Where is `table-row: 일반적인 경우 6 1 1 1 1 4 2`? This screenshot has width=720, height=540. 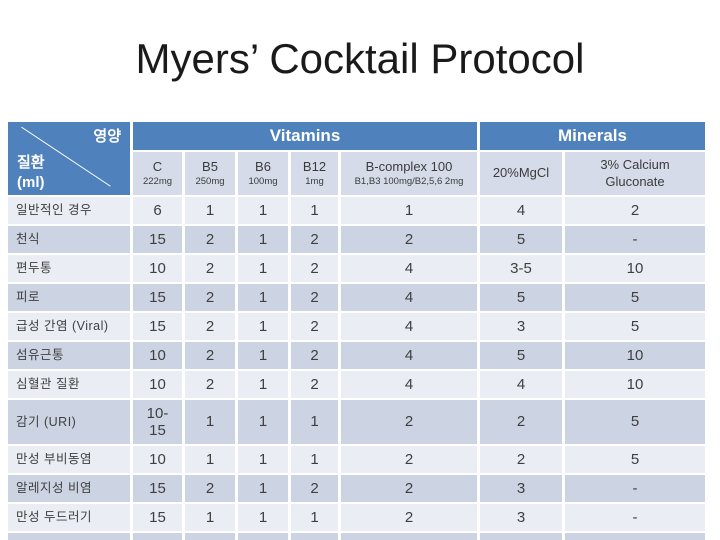 table-row: 일반적인 경우 6 1 1 1 1 4 2 is located at coordinates (356, 210).